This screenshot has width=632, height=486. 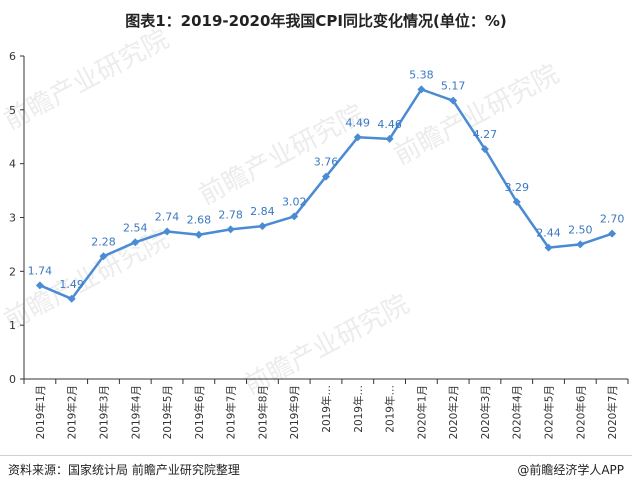 What do you see at coordinates (262, 412) in the screenshot?
I see `x-tick-label: 2019年8月` at bounding box center [262, 412].